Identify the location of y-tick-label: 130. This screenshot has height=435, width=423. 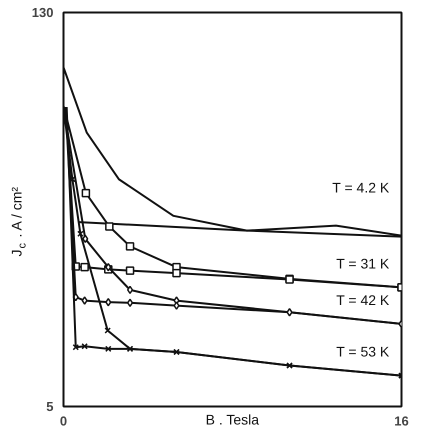
(43, 12).